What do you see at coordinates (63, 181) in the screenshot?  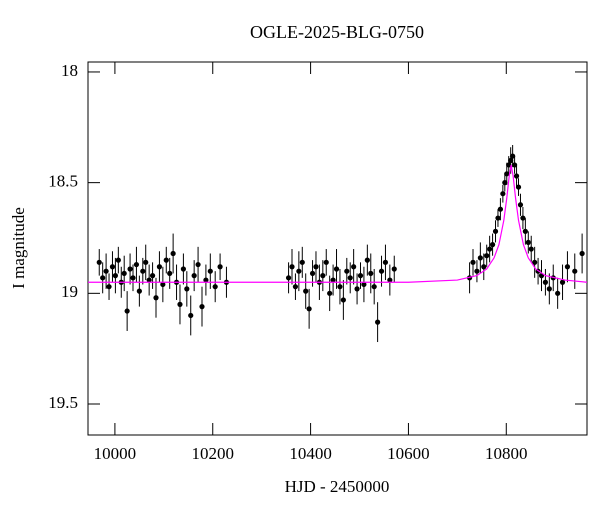 I see `y-tick-label: 18.5` at bounding box center [63, 181].